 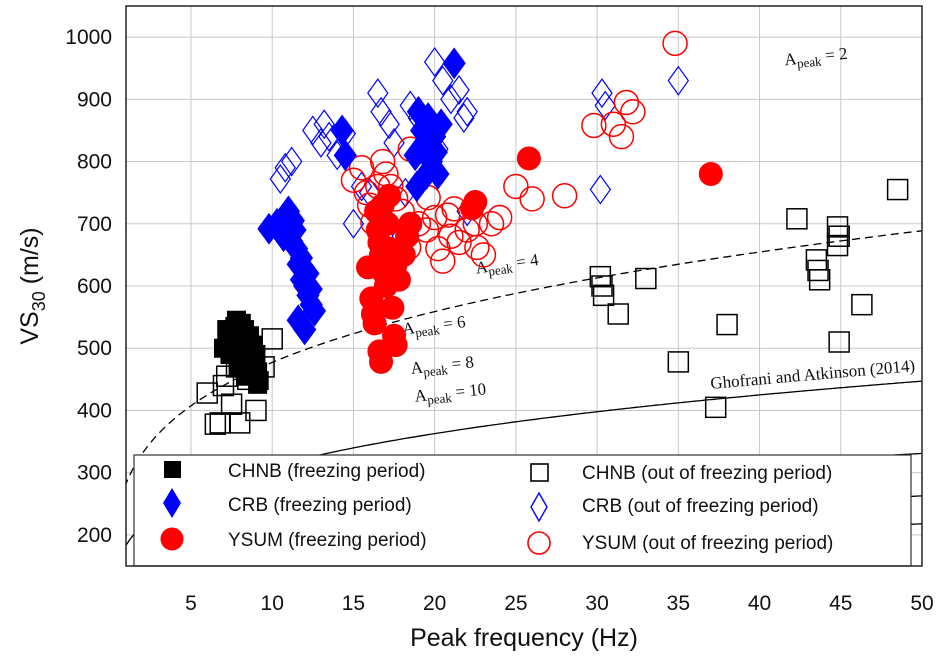 I want to click on curve-label-suffix: = 10, so click(x=468, y=390).